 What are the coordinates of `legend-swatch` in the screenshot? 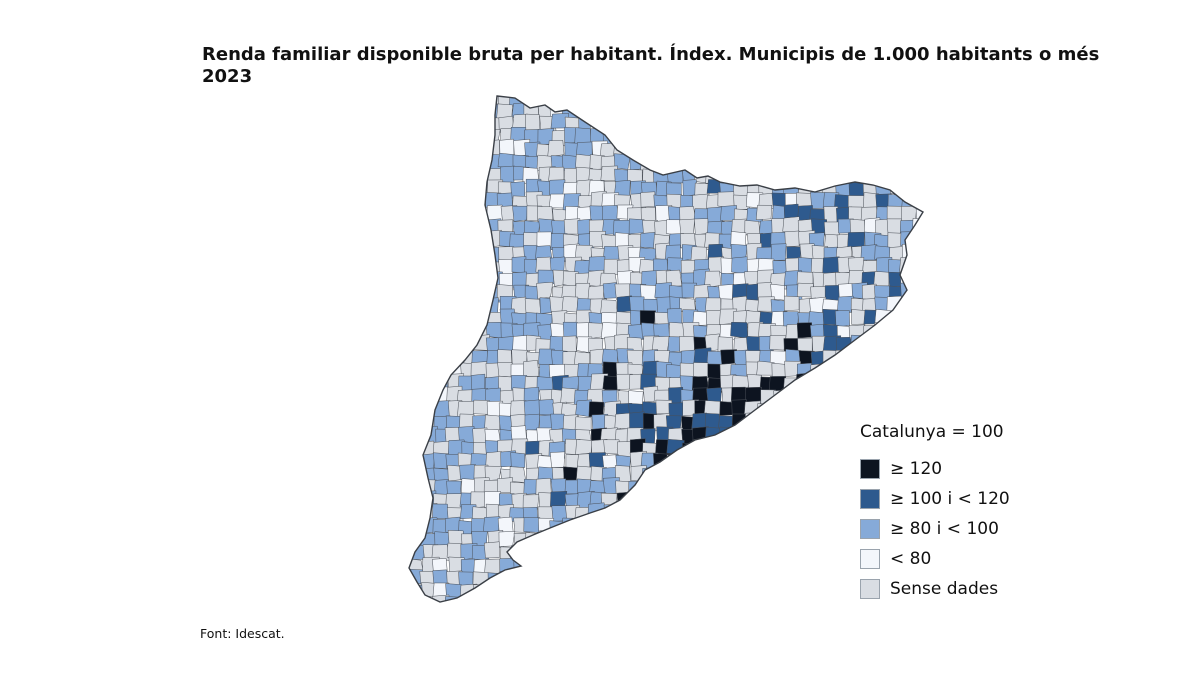 It's located at (870, 589).